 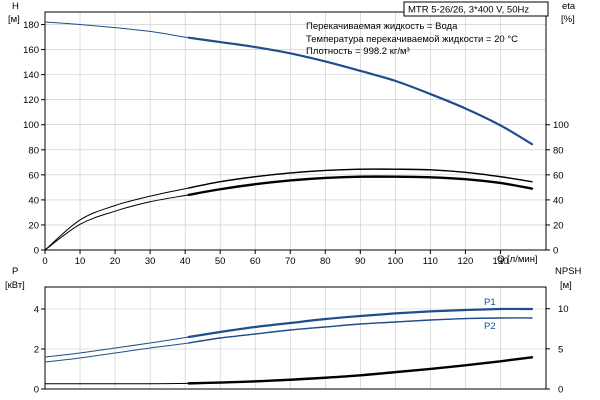 I want to click on x-tick-label: 90, so click(x=360, y=261).